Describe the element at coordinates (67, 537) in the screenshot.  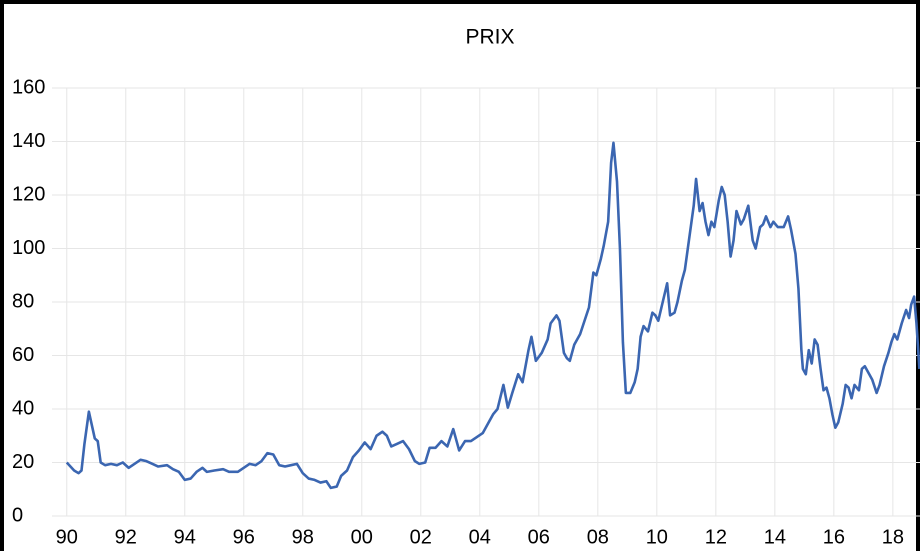
I see `x-tick-label: 90` at that location.